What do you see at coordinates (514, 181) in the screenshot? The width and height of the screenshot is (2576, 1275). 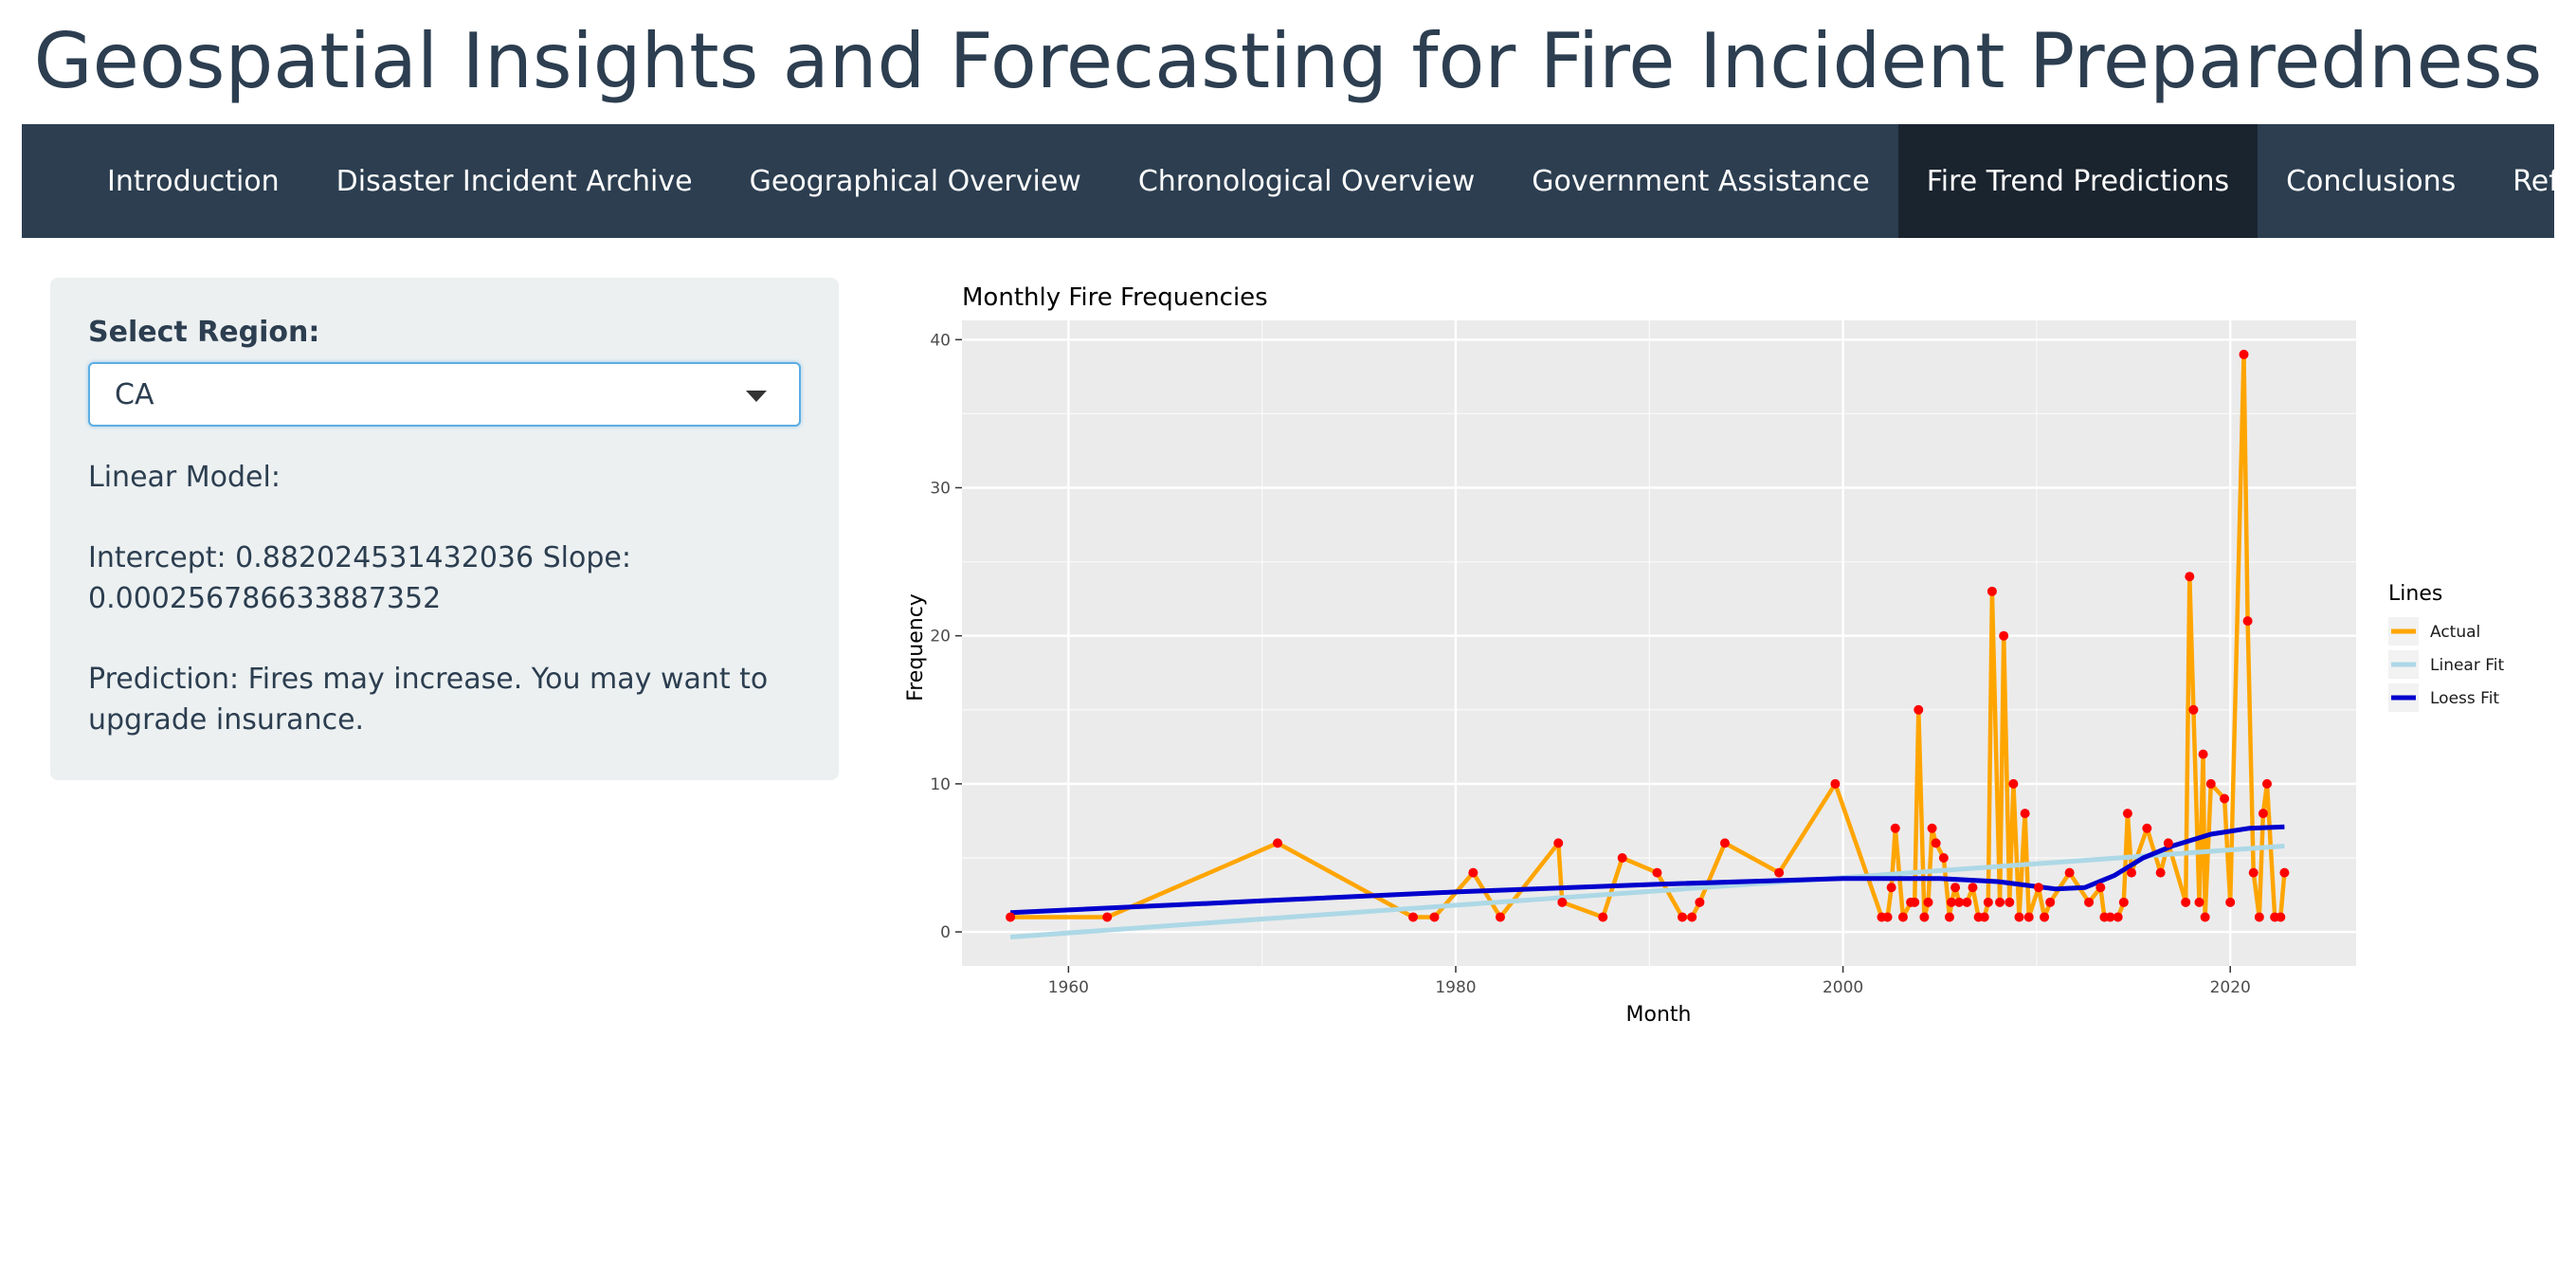 I see `tab-disaster-incident-archive: Disaster Incident Archive` at bounding box center [514, 181].